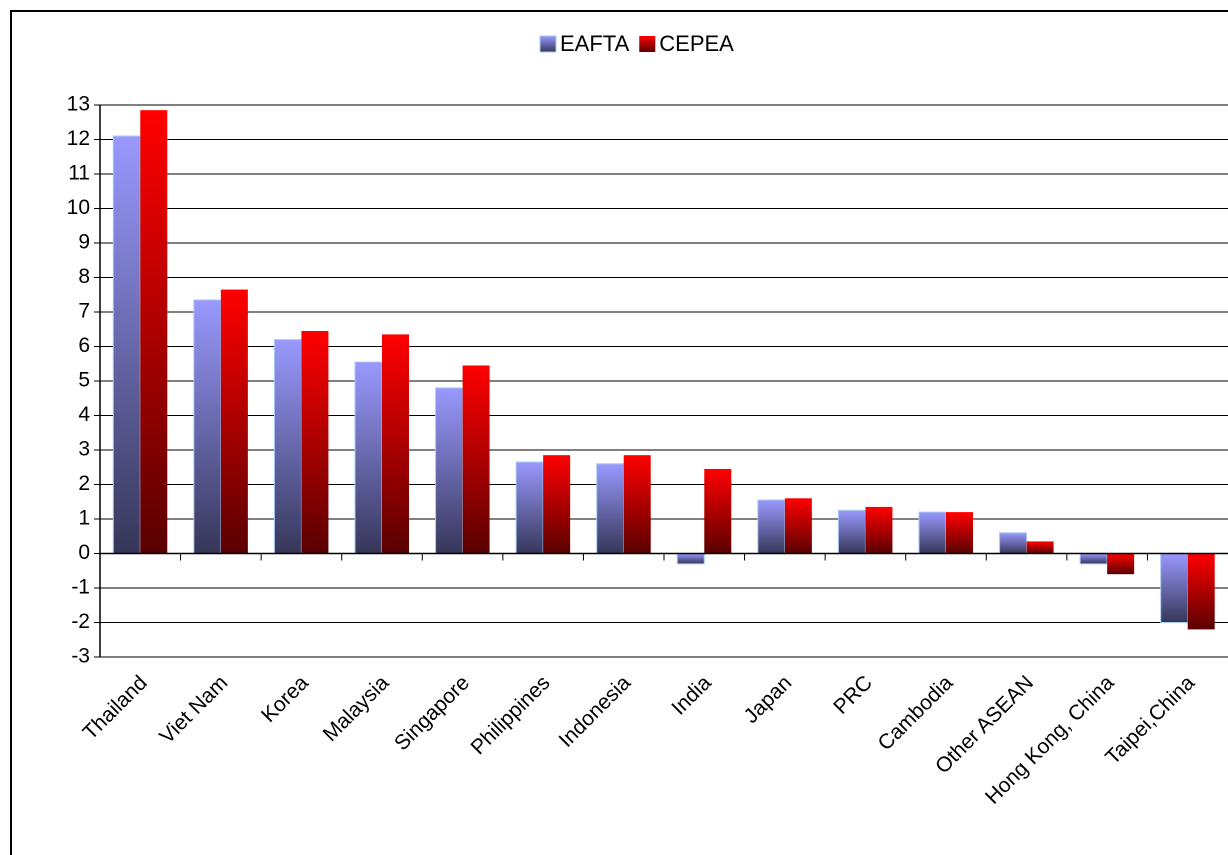 The height and width of the screenshot is (855, 1228). I want to click on y-tick-label: 13, so click(78, 104).